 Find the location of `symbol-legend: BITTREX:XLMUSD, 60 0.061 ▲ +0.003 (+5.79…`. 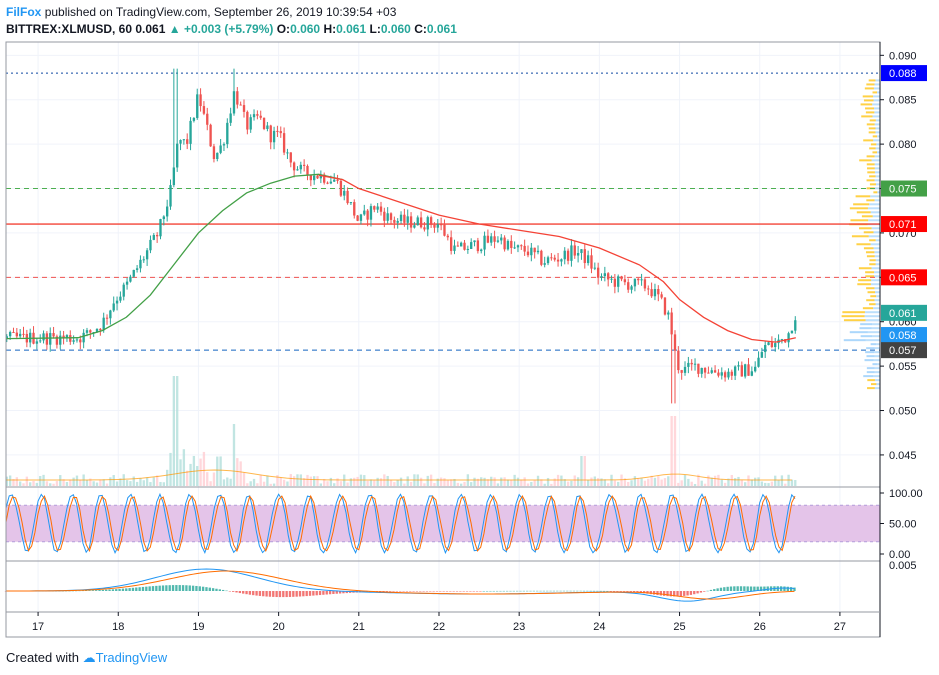

symbol-legend: BITTREX:XLMUSD, 60 0.061 ▲ +0.003 (+5.79… is located at coordinates (231, 29).